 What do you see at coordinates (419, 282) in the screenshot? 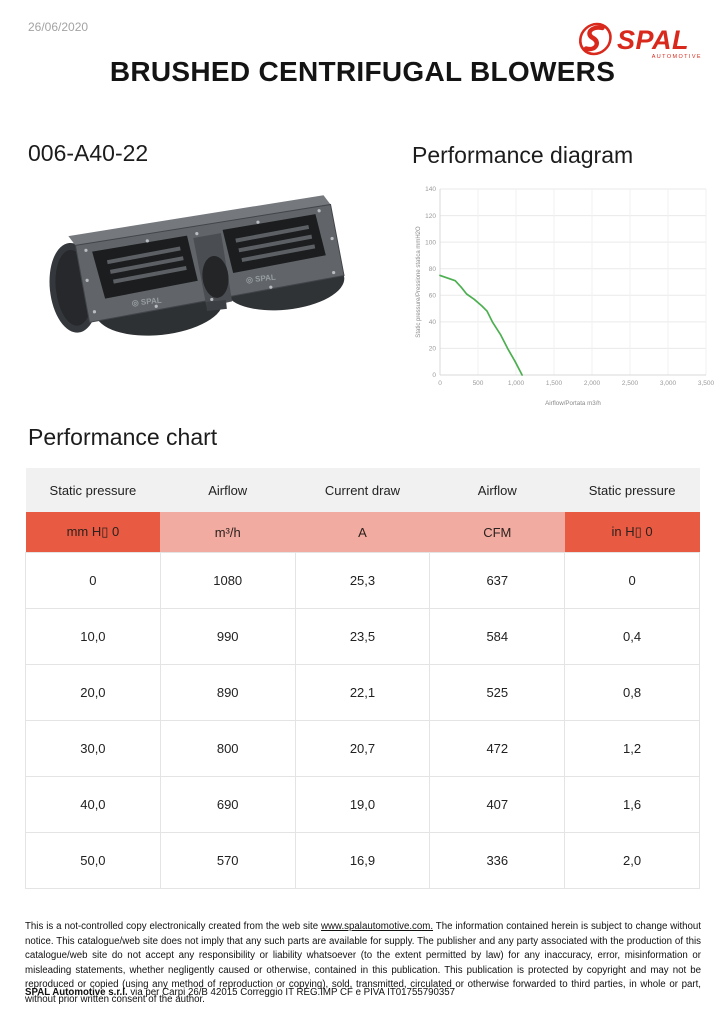
I see `svg-text:Static pressure/Pressione stat: Static pressure/Pressione statica mmH2O` at bounding box center [419, 282].